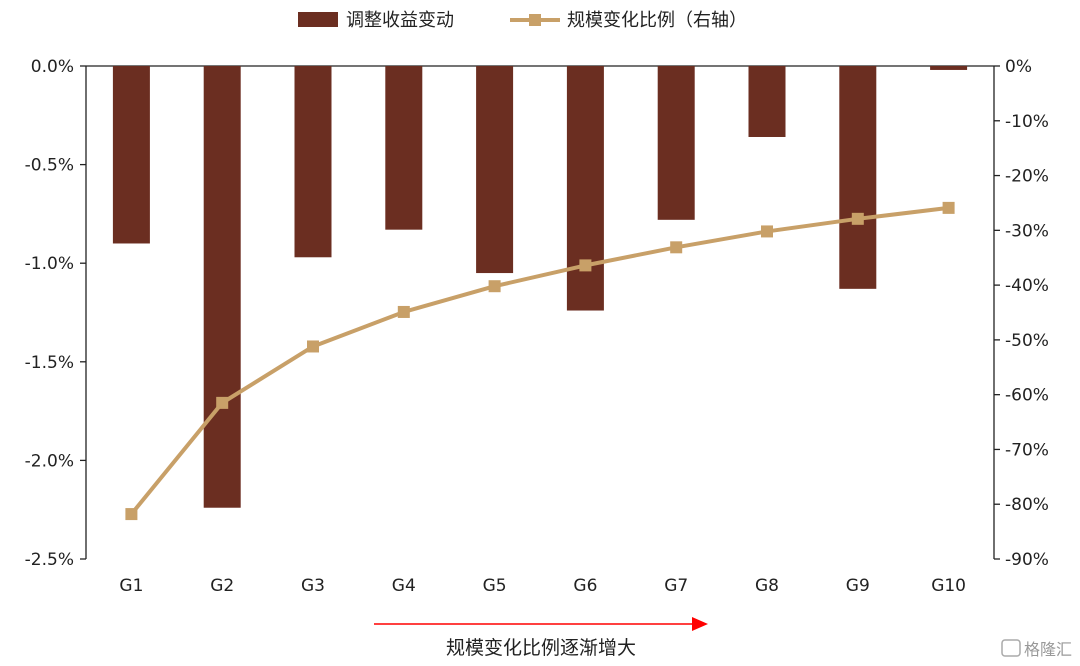 The image size is (1080, 666). What do you see at coordinates (1027, 505) in the screenshot?
I see `right-tick-label: -80%` at bounding box center [1027, 505].